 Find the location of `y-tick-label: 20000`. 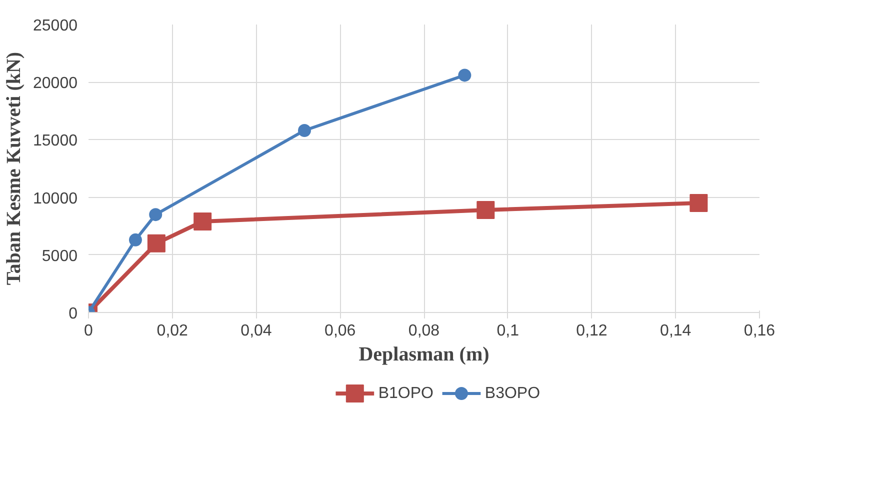

y-tick-label: 20000 is located at coordinates (55, 83).